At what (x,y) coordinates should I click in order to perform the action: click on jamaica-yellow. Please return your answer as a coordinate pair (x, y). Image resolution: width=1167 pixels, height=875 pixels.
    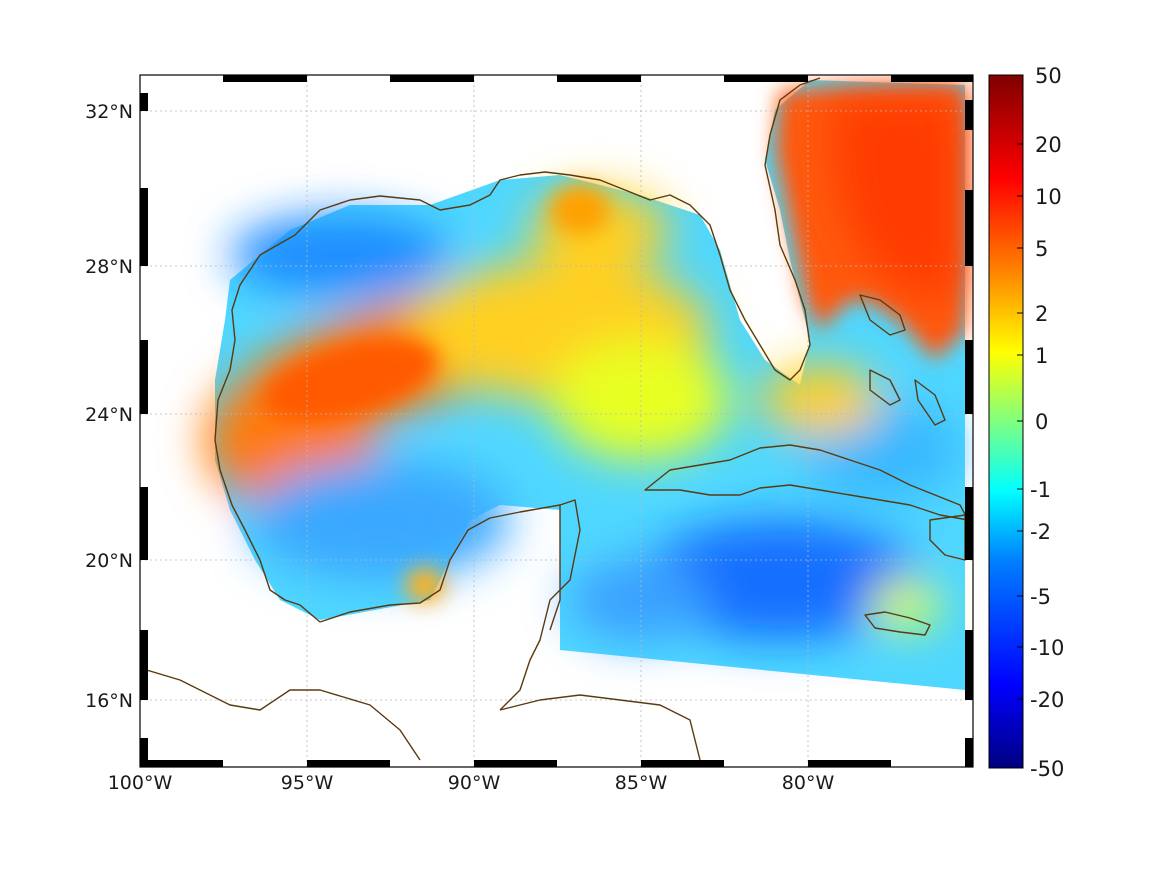
    Looking at the image, I should click on (905, 605).